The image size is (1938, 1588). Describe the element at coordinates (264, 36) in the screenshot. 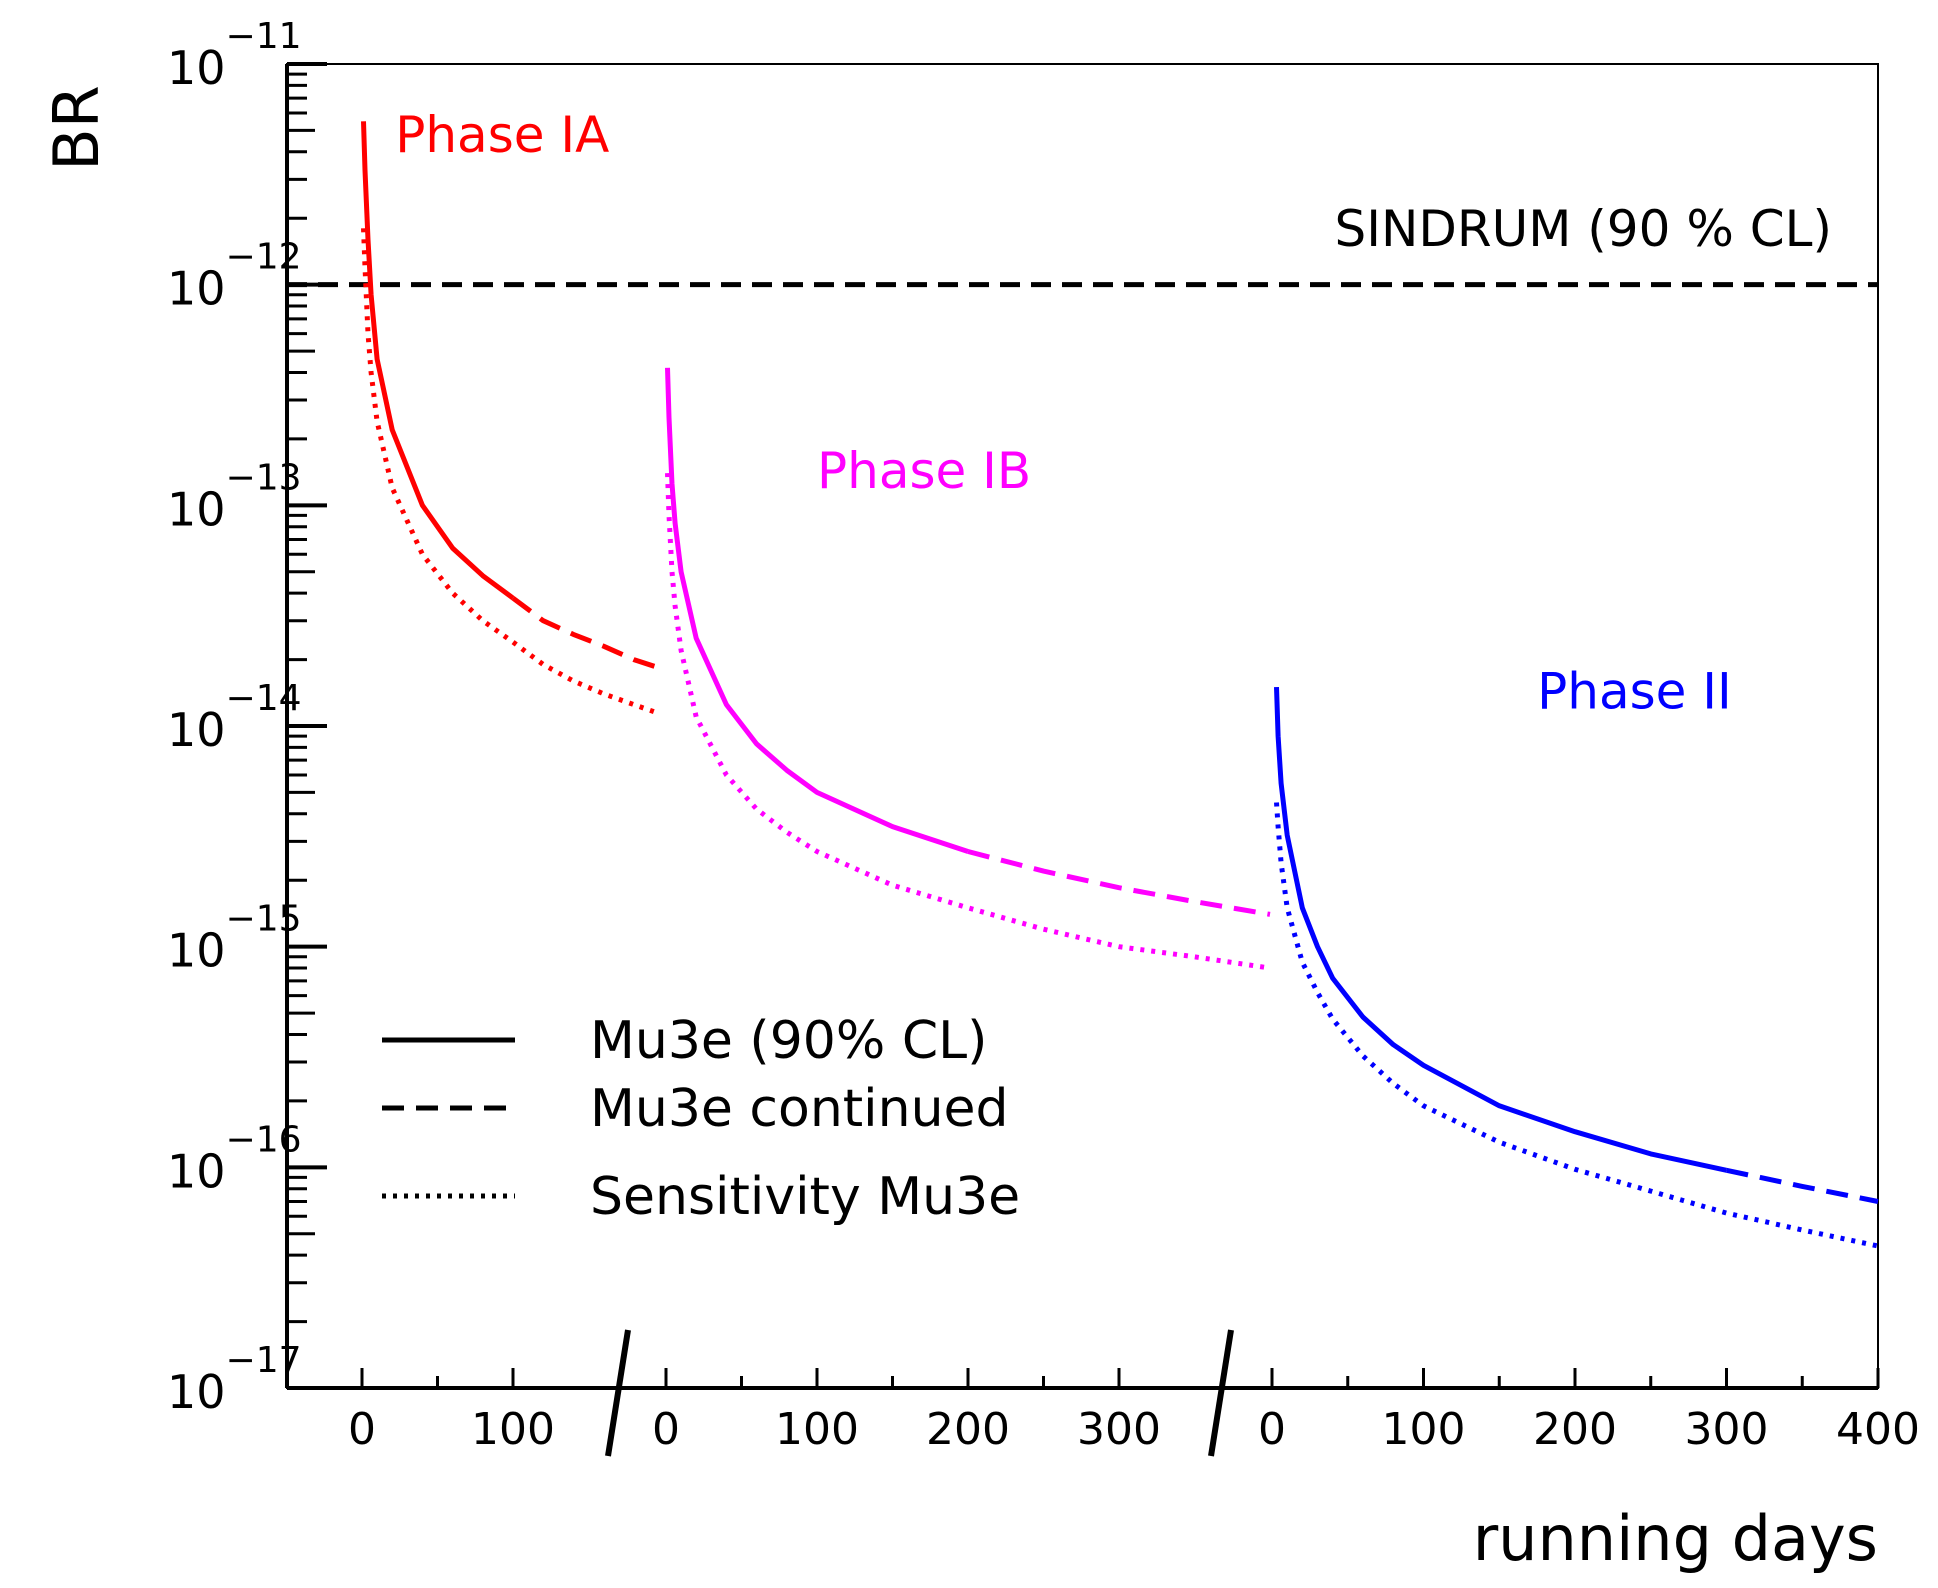

I see `y-tick-exponent: −11` at that location.